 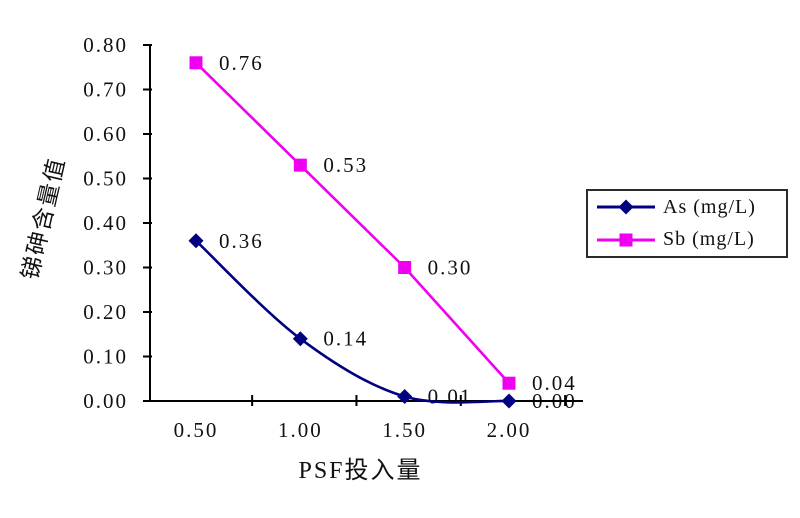 I want to click on data-label-sb-1.50: 0.30, so click(x=450, y=268).